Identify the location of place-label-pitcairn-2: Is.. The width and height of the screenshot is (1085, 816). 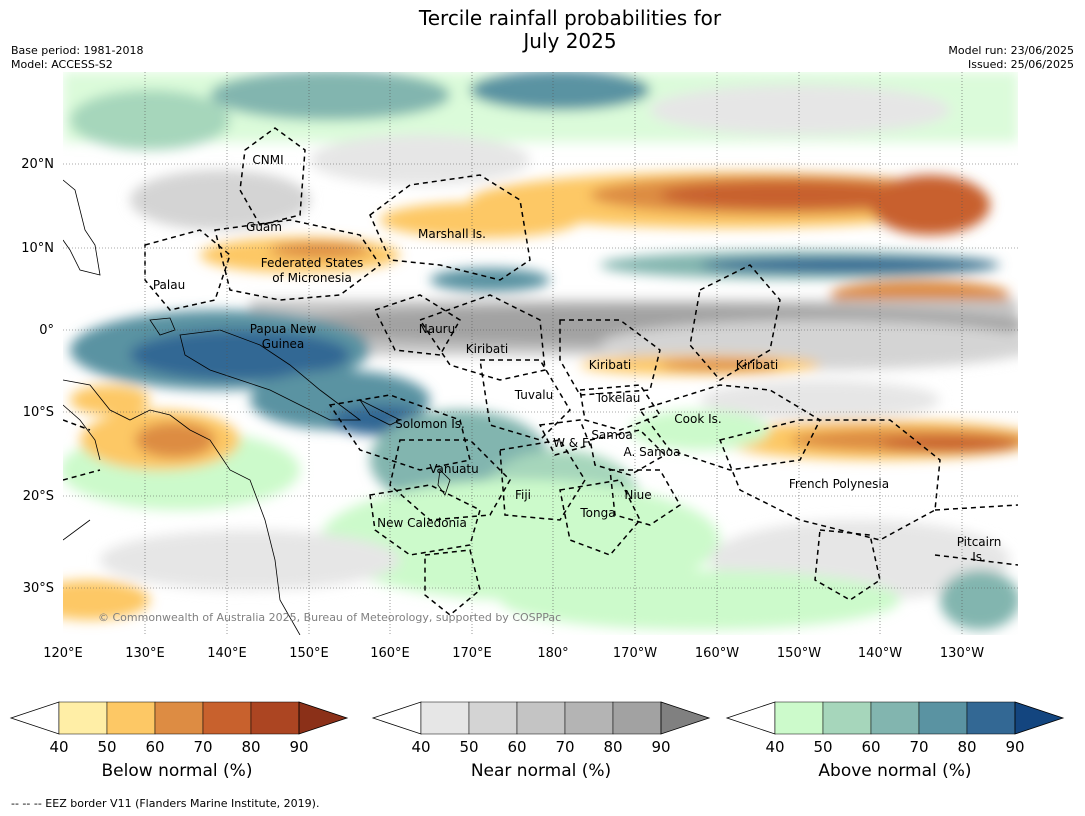
(979, 557).